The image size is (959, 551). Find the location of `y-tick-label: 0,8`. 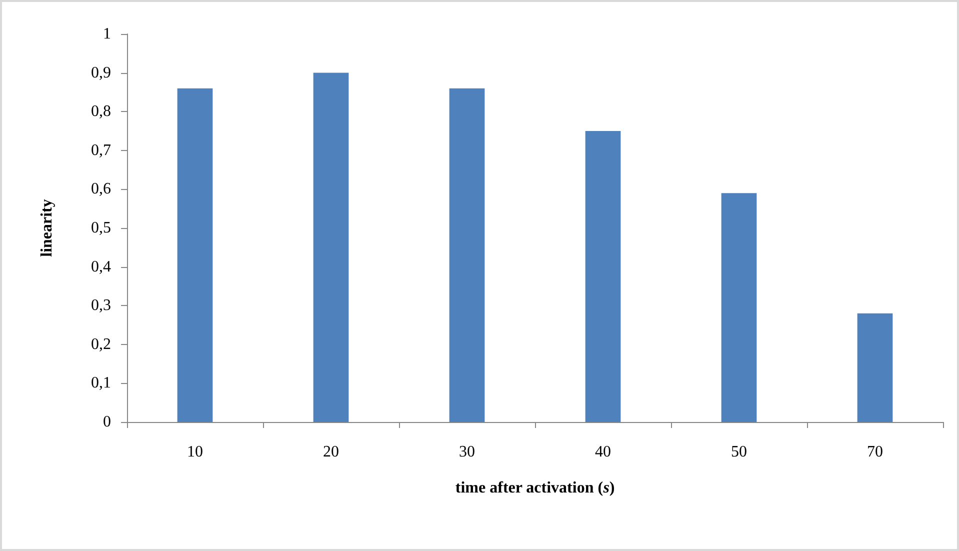

y-tick-label: 0,8 is located at coordinates (101, 111).